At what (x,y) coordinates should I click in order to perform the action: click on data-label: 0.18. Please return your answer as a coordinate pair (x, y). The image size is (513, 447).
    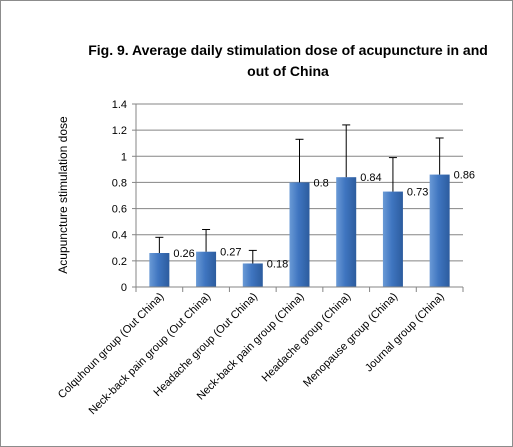
    Looking at the image, I should click on (277, 264).